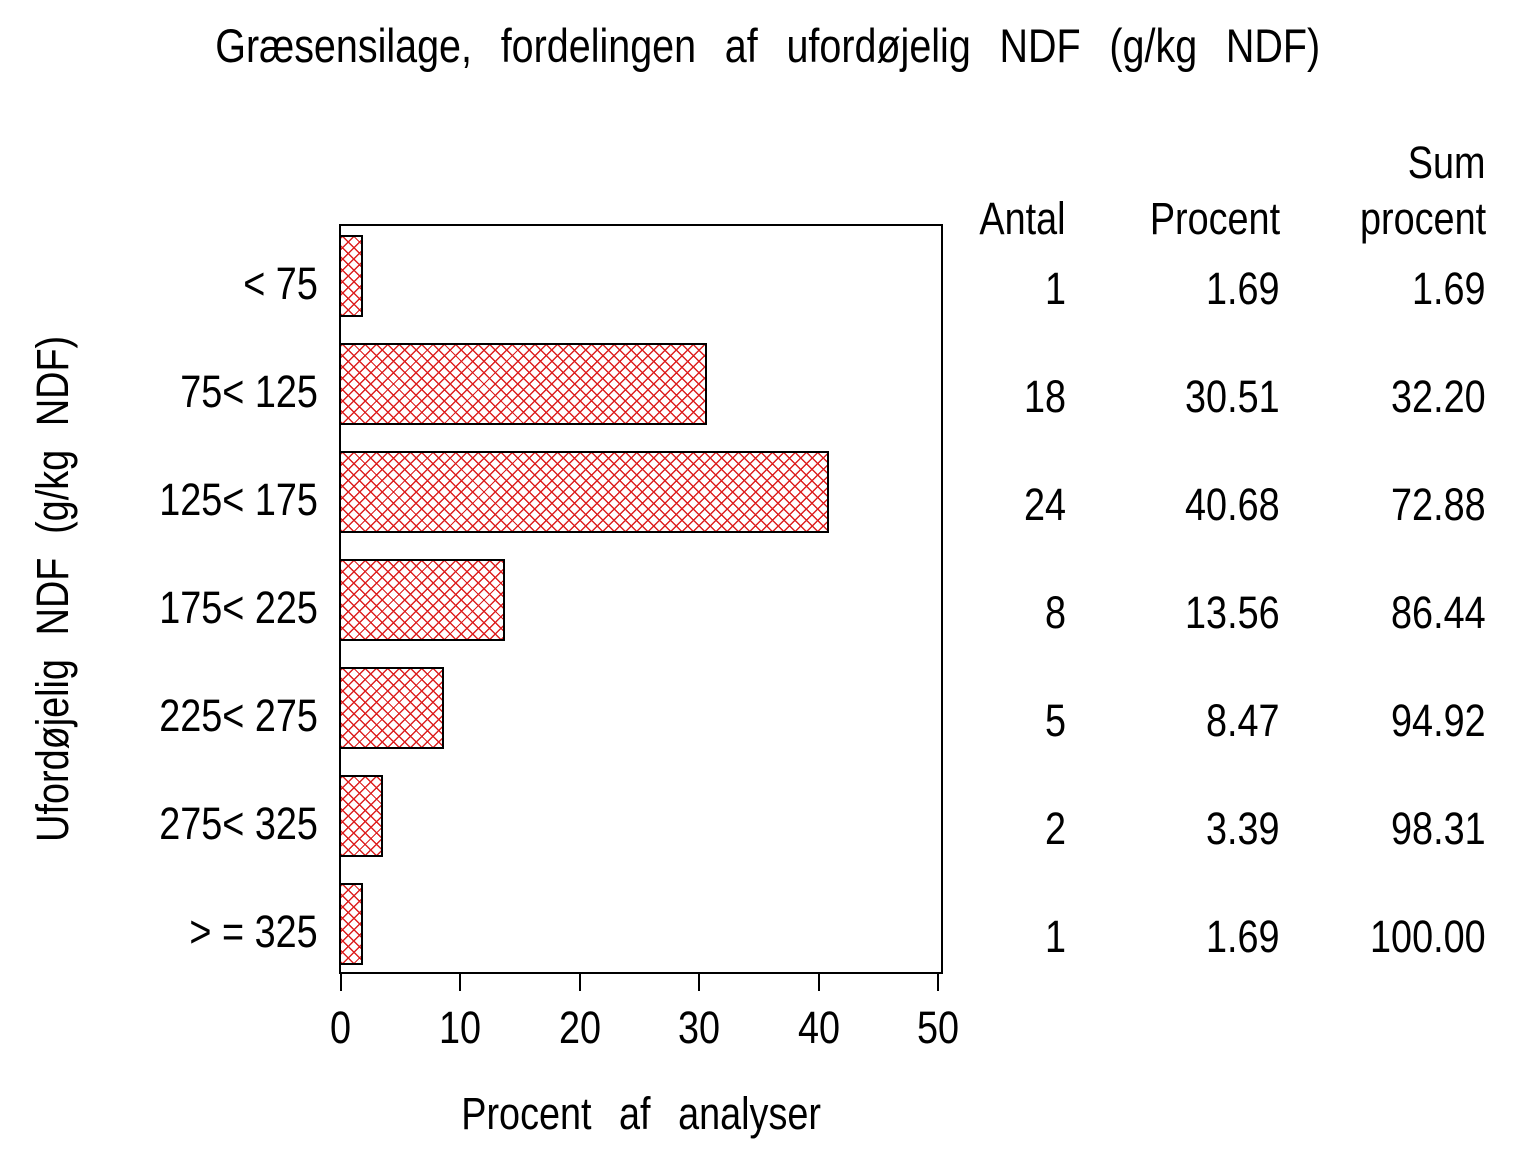 The width and height of the screenshot is (1536, 1152). I want to click on text: 50, so click(938, 1027).